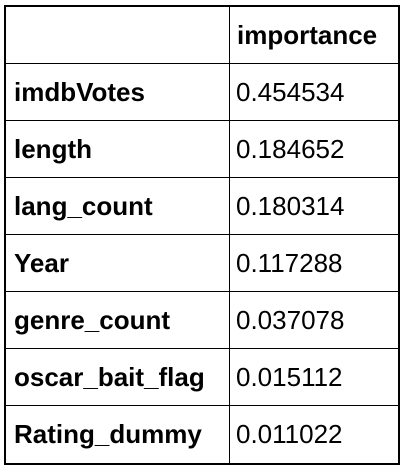 This screenshot has width=406, height=474. Describe the element at coordinates (118, 35) in the screenshot. I see `corner-header-cell` at that location.